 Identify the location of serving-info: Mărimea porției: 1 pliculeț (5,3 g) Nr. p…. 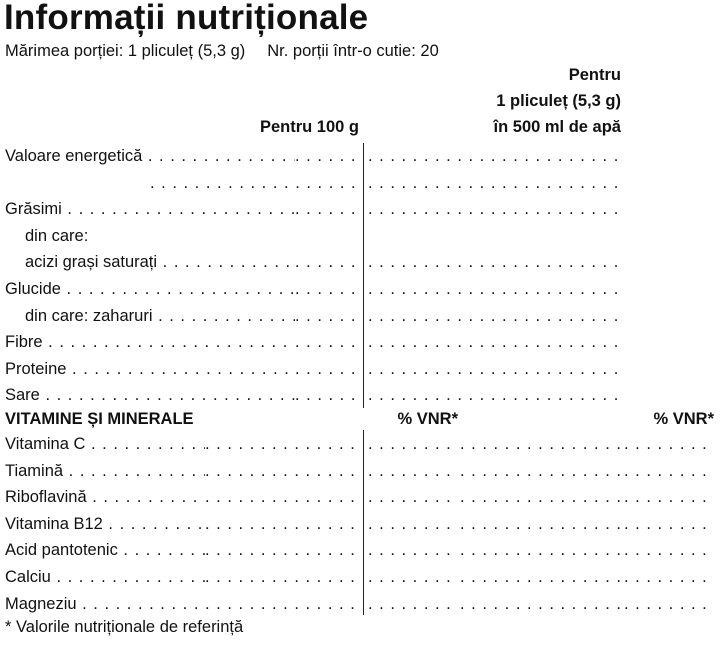
(222, 51).